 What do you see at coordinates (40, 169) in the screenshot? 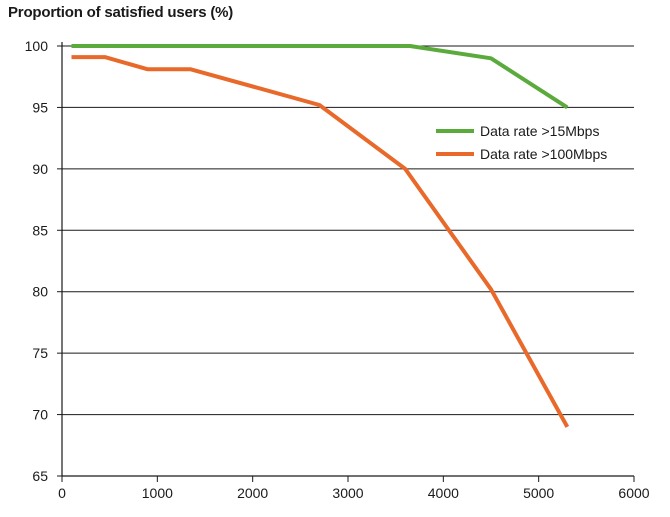
I see `y-tick-label-90: 90` at bounding box center [40, 169].